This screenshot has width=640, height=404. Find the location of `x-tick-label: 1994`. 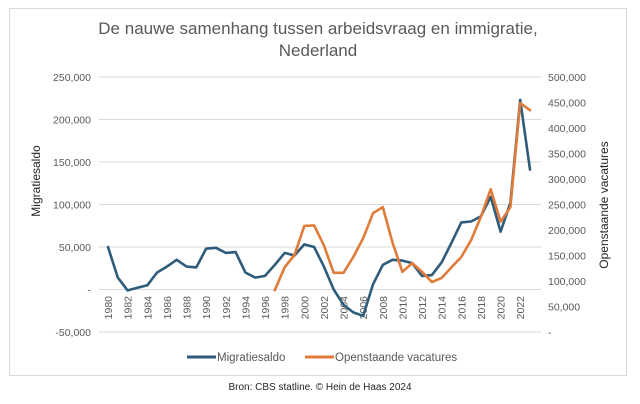

x-tick-label: 1994 is located at coordinates (246, 308).